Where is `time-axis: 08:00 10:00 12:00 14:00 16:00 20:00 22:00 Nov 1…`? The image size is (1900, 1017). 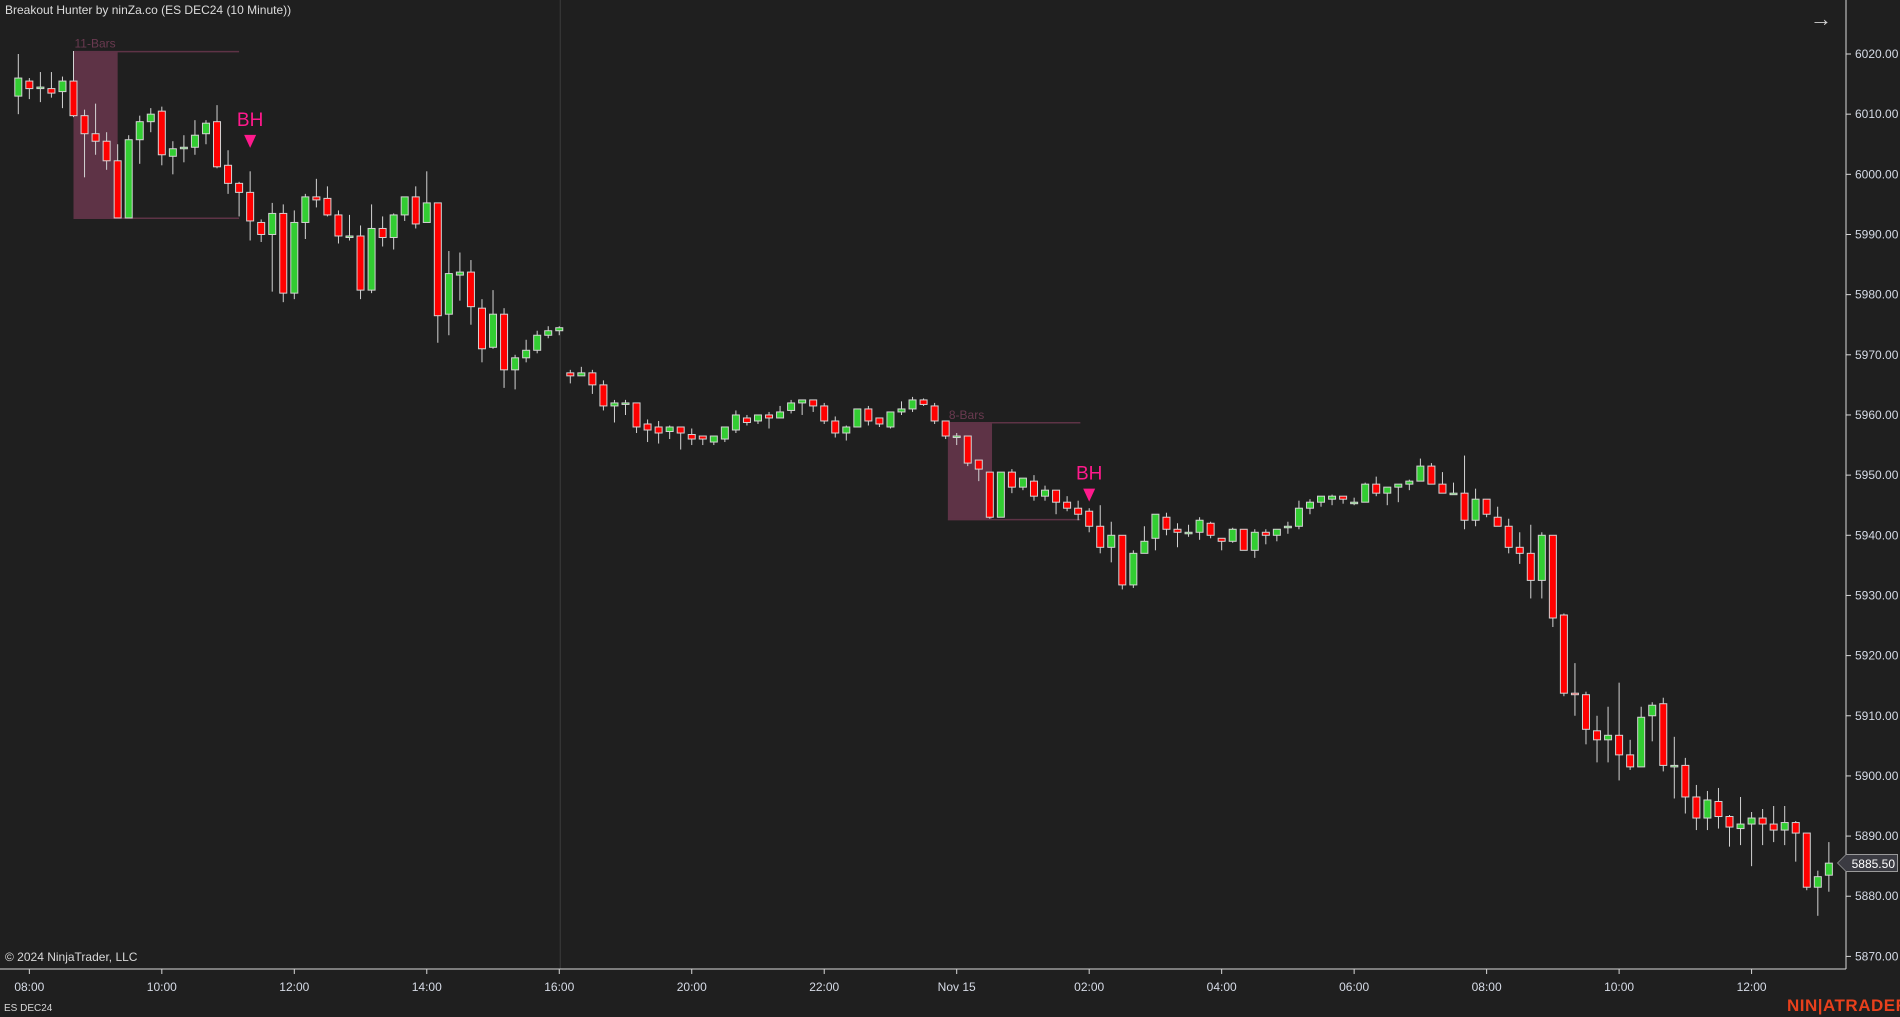 time-axis: 08:00 10:00 12:00 14:00 16:00 20:00 22:00 Nov 1… is located at coordinates (923, 981).